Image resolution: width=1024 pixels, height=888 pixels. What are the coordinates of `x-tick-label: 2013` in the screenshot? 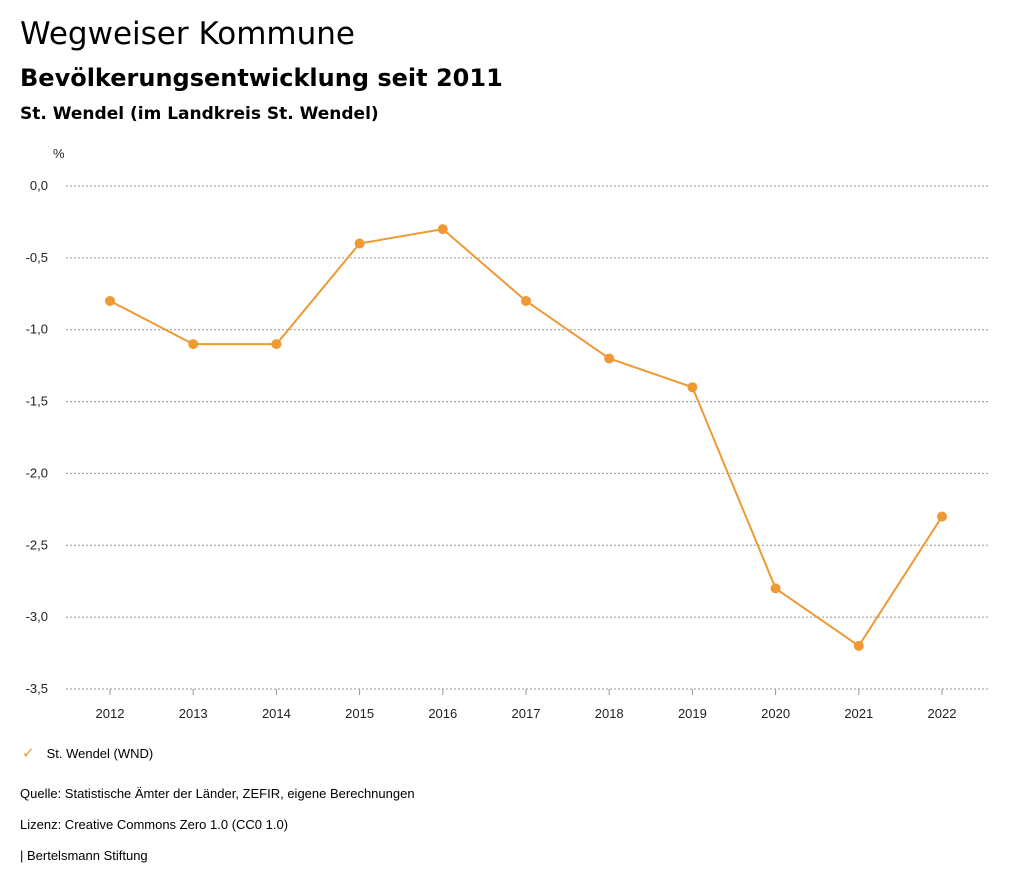 It's located at (193, 713).